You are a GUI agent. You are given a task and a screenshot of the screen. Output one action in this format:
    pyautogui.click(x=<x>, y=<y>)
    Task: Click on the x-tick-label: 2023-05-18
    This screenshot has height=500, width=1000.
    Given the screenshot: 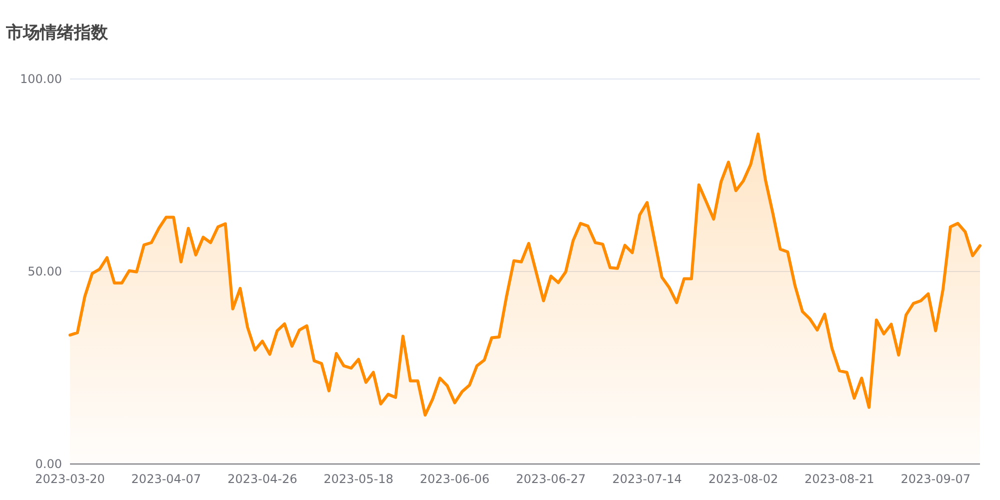 What is the action you would take?
    pyautogui.click(x=359, y=479)
    